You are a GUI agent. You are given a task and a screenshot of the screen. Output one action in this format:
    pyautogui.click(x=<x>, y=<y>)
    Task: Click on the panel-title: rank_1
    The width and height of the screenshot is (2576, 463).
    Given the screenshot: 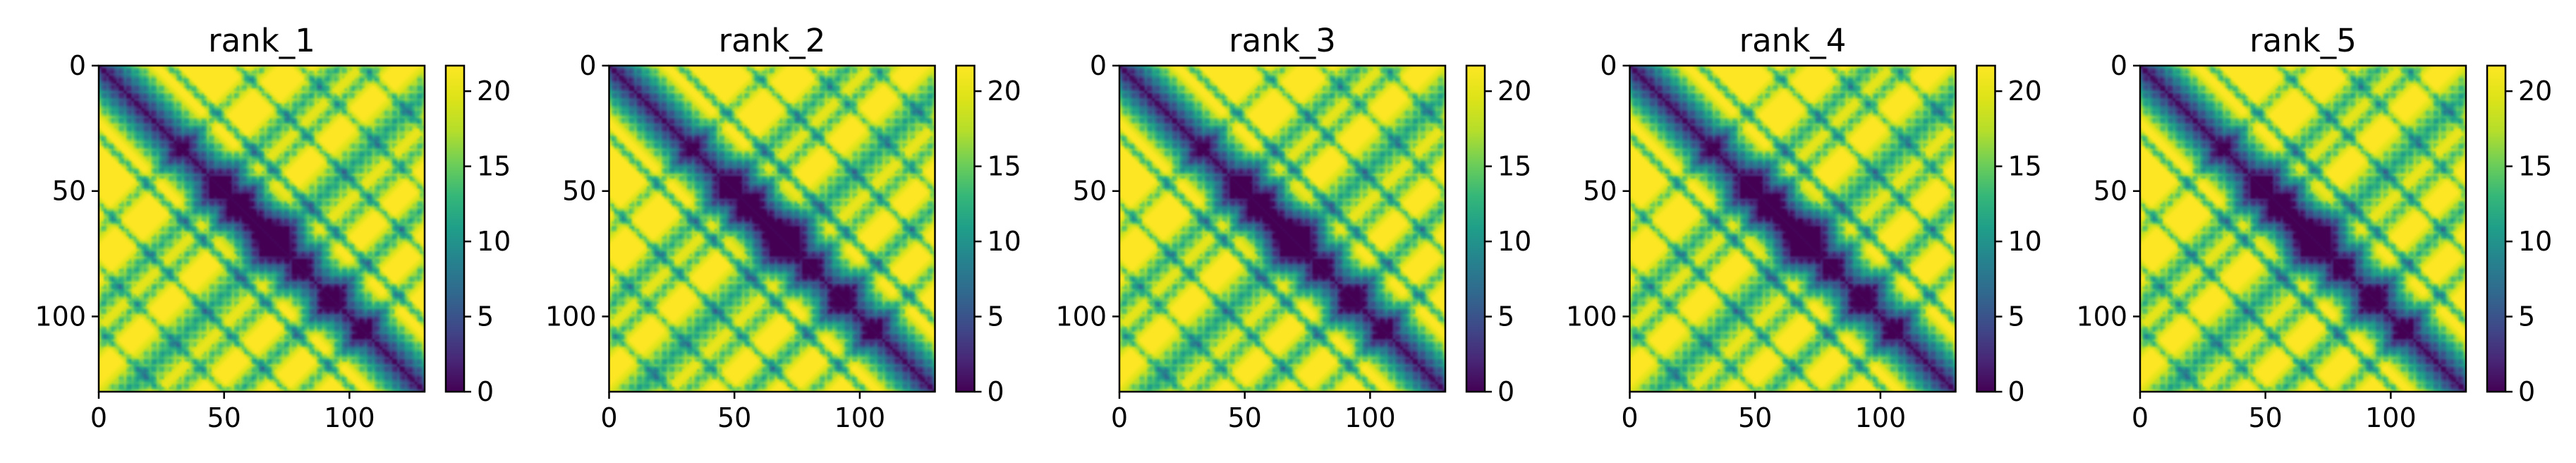 What is the action you would take?
    pyautogui.click(x=261, y=40)
    